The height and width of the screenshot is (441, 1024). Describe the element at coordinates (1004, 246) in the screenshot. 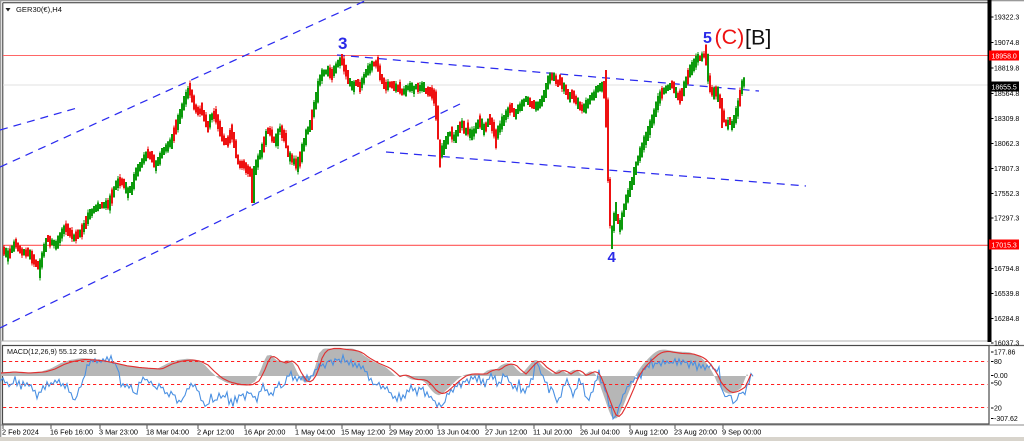

I see `svg-text: 17015.3` at that location.